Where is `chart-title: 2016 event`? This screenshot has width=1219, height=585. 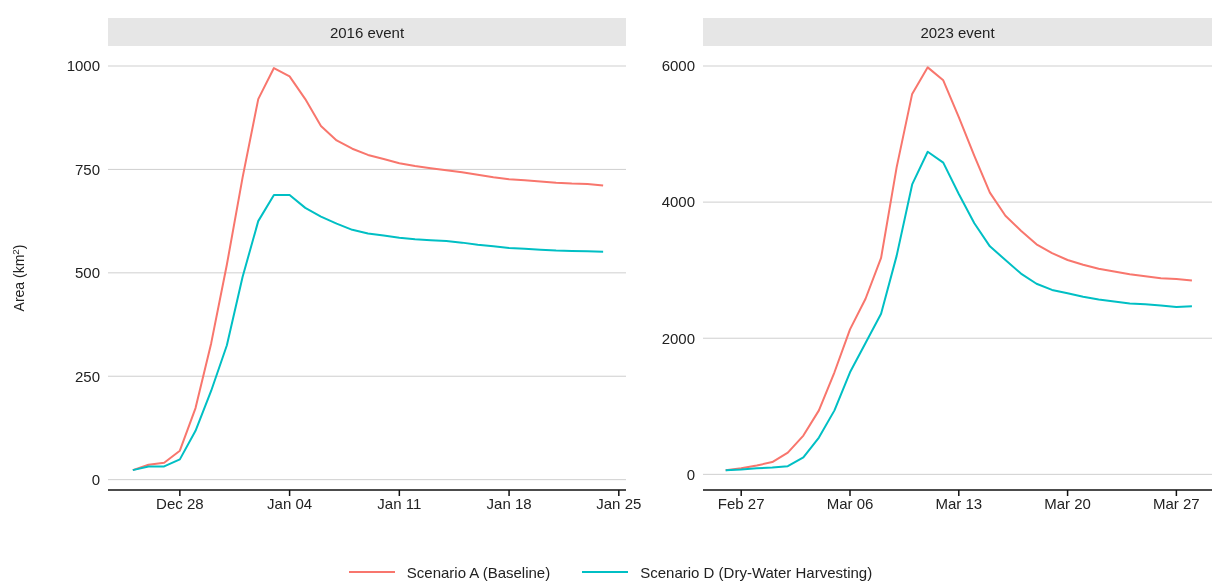
chart-title: 2016 event is located at coordinates (367, 32).